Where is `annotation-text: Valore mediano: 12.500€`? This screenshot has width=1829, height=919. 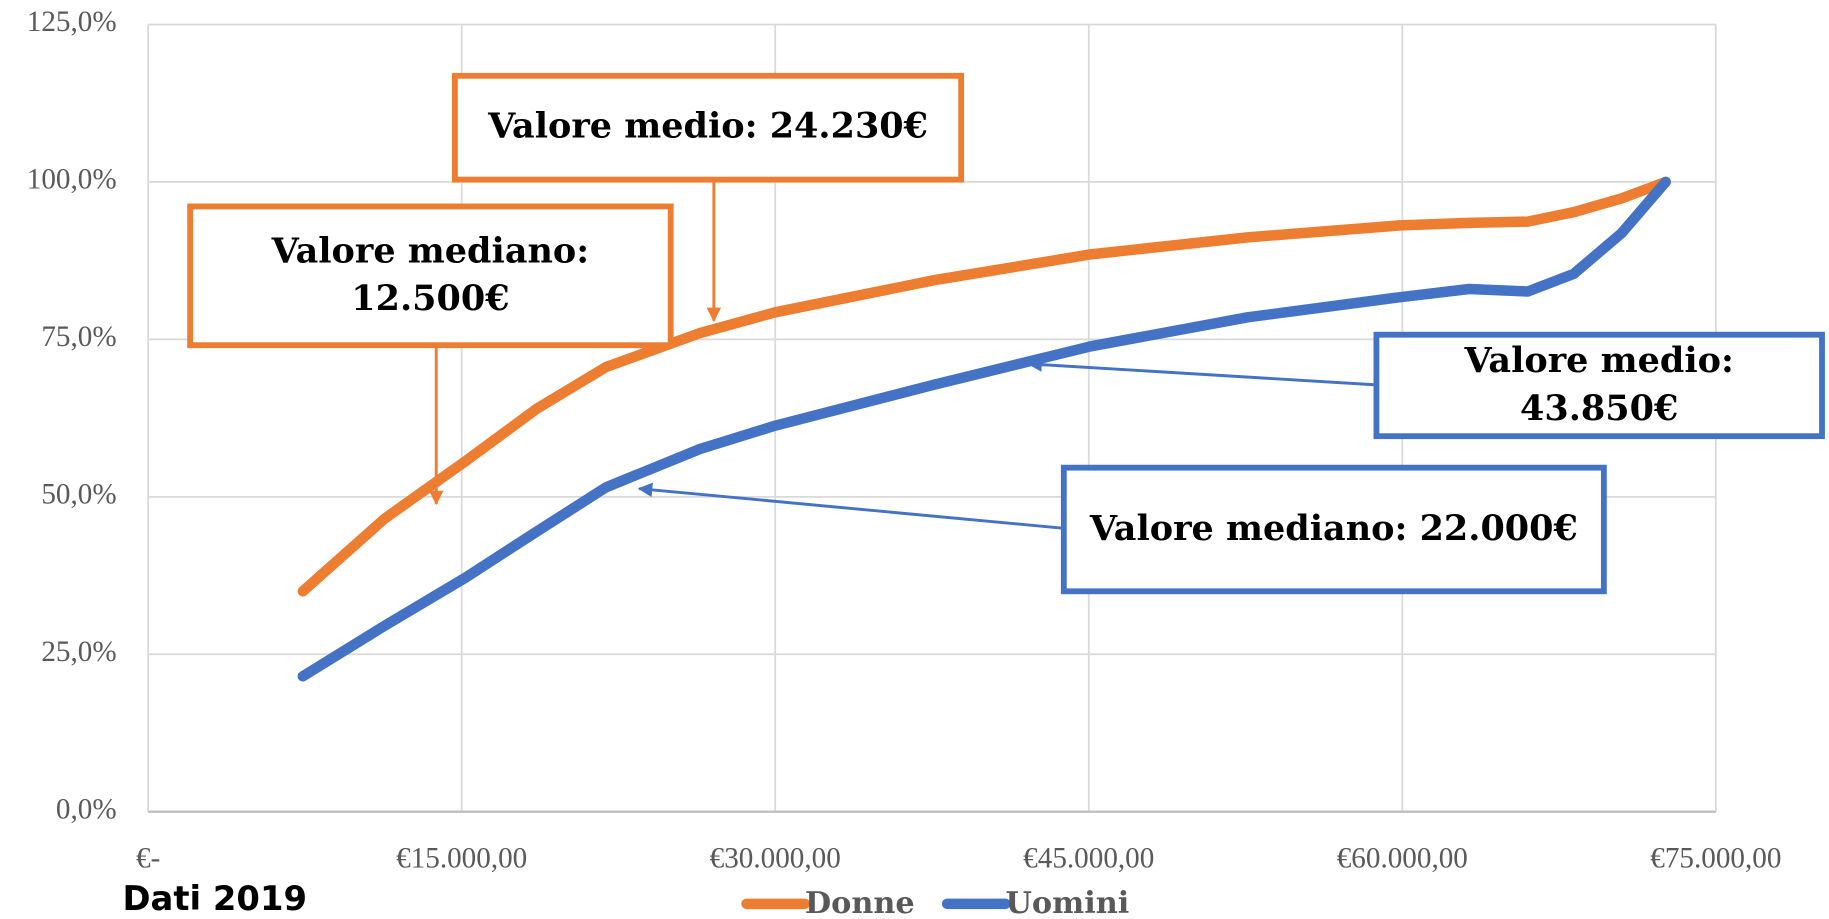 annotation-text: Valore mediano: 12.500€ is located at coordinates (430, 274).